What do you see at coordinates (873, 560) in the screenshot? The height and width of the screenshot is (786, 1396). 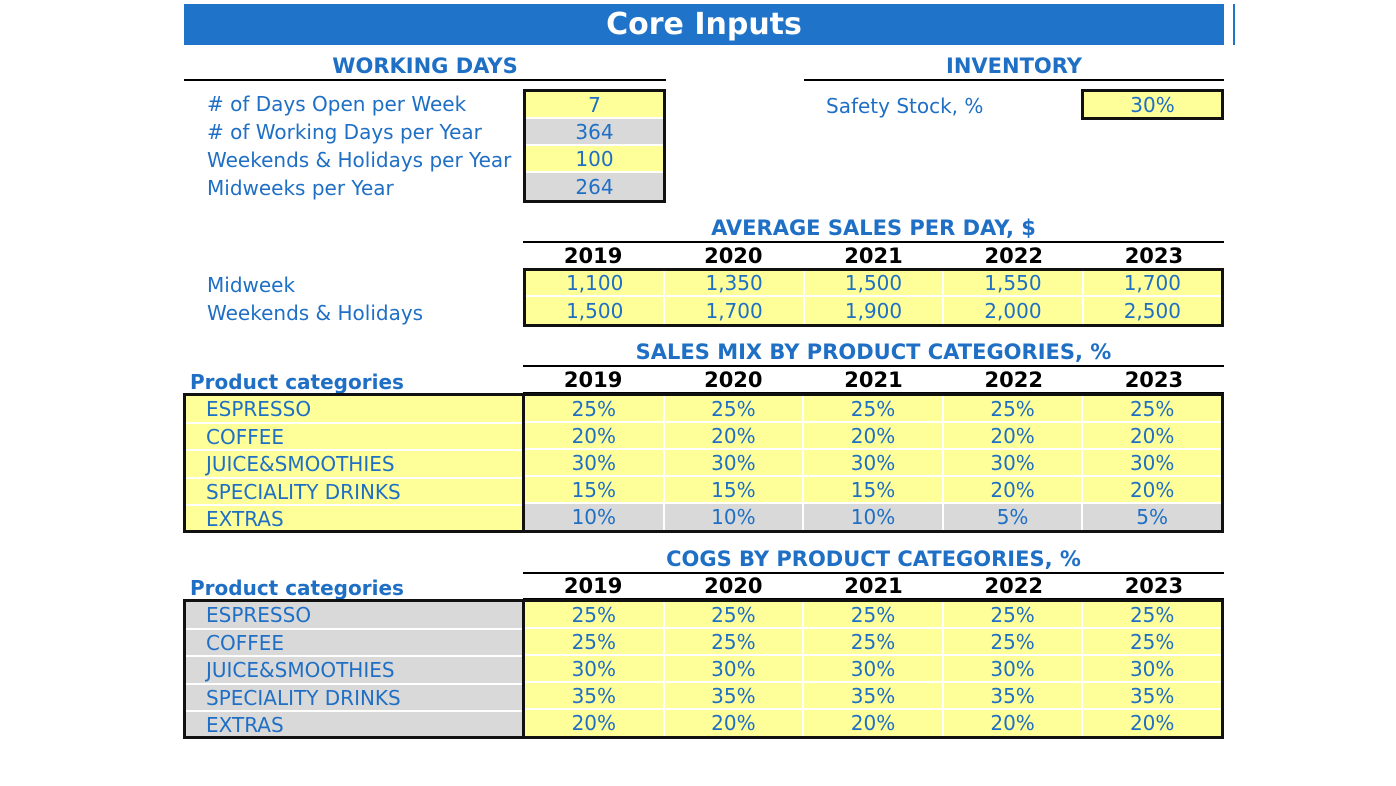 I see `cogs-heading: COGS BY PRODUCT CATEGORIES, %` at bounding box center [873, 560].